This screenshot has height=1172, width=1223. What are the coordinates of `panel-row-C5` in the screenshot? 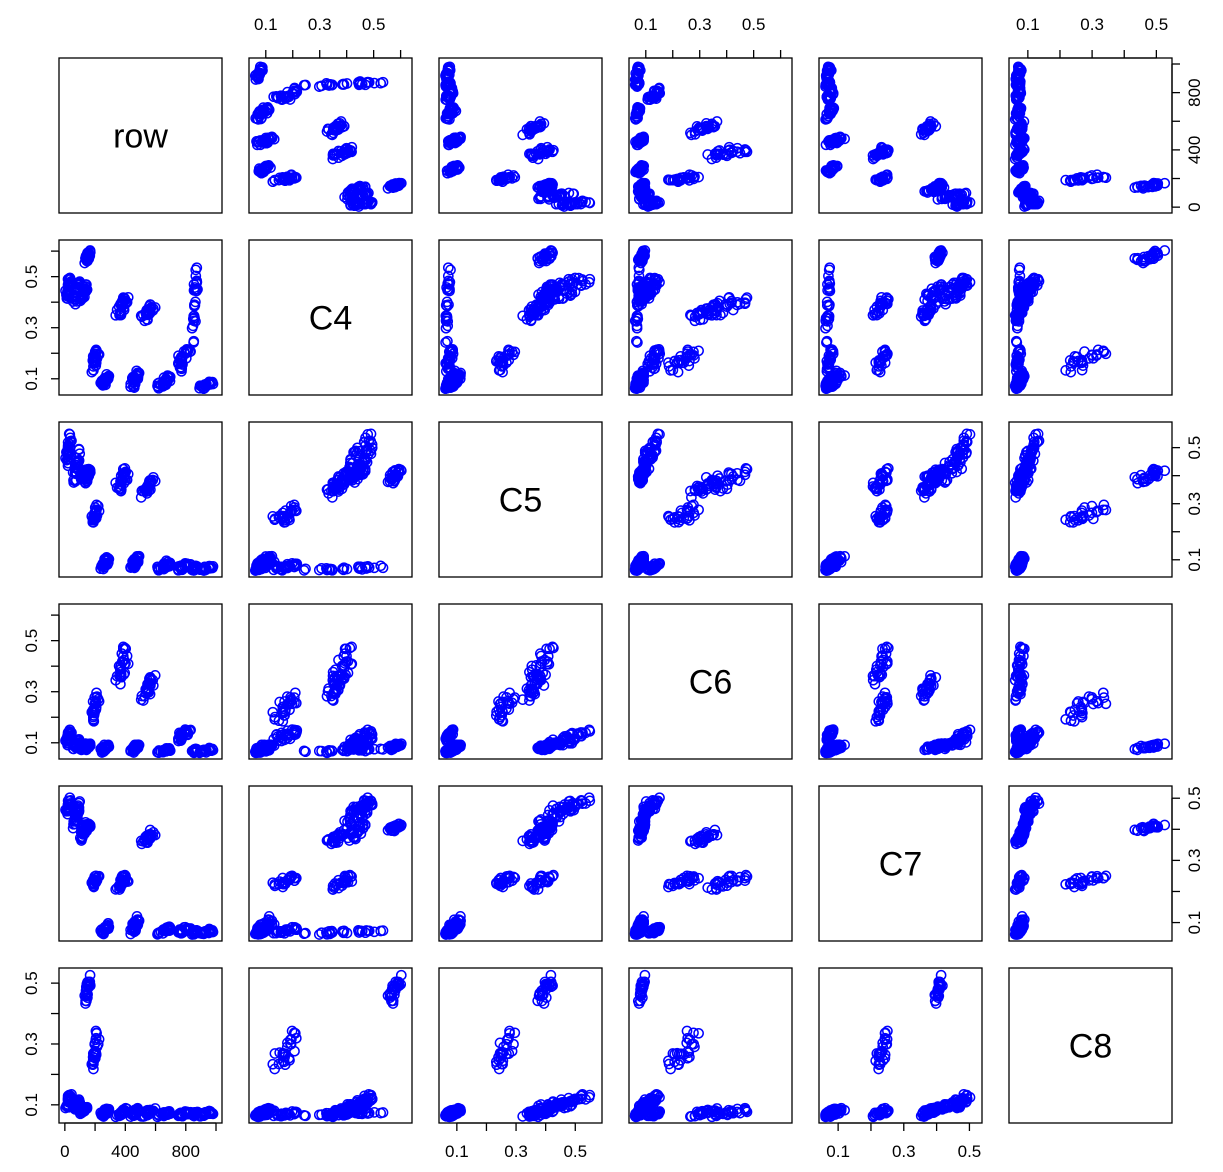 It's located at (520, 135).